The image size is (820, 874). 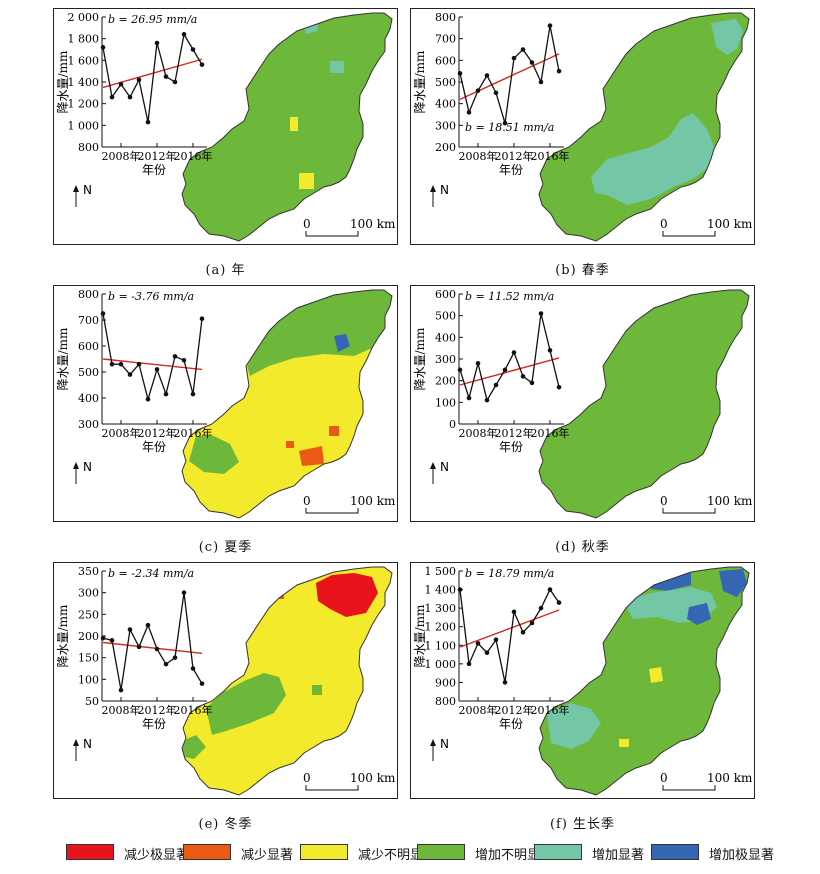 I want to click on legend: 减少极显著 减少显著 减少不明显 增加不明显 增加显著 增加极显著, so click(x=420, y=853).